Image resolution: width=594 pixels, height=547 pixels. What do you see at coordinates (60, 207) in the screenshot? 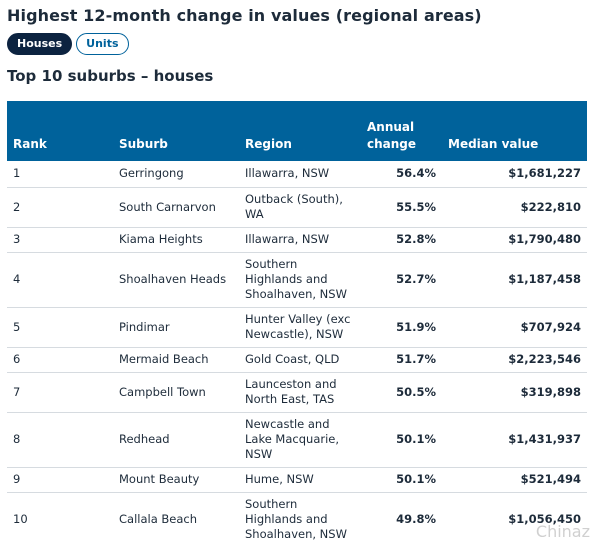
I see `cell-rank: 2` at bounding box center [60, 207].